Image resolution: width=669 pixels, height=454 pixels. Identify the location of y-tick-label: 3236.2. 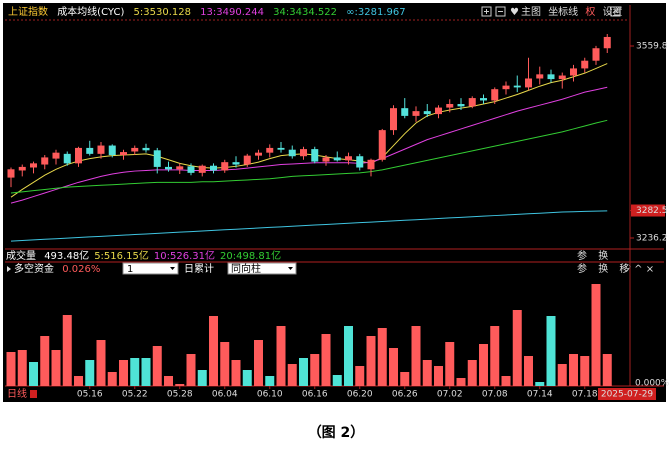
(652, 238).